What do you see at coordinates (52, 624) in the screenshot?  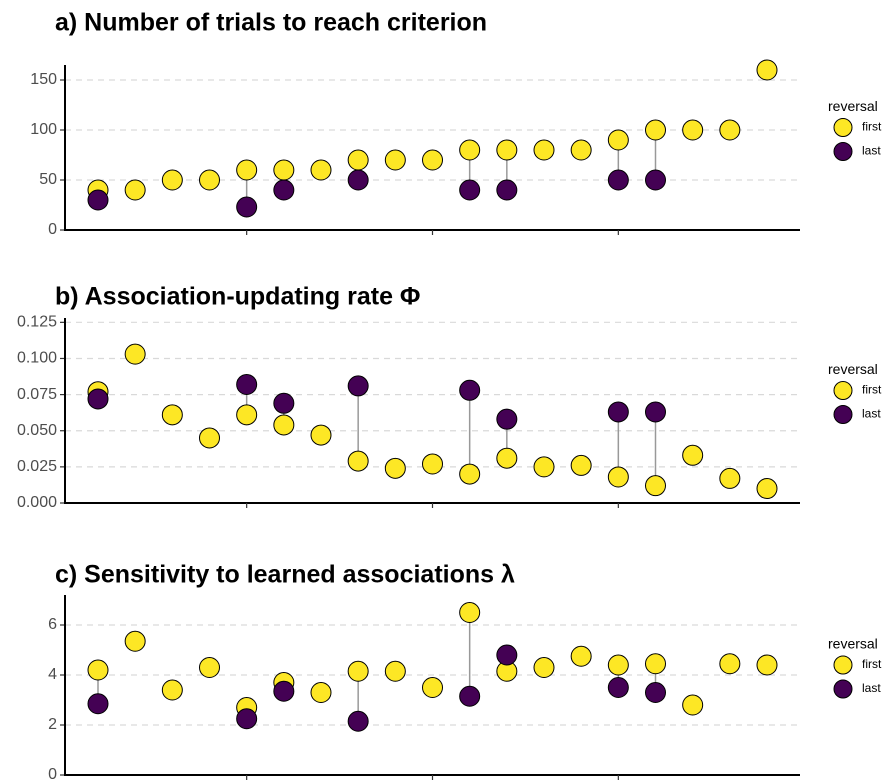 I see `y-tick-label: 6` at bounding box center [52, 624].